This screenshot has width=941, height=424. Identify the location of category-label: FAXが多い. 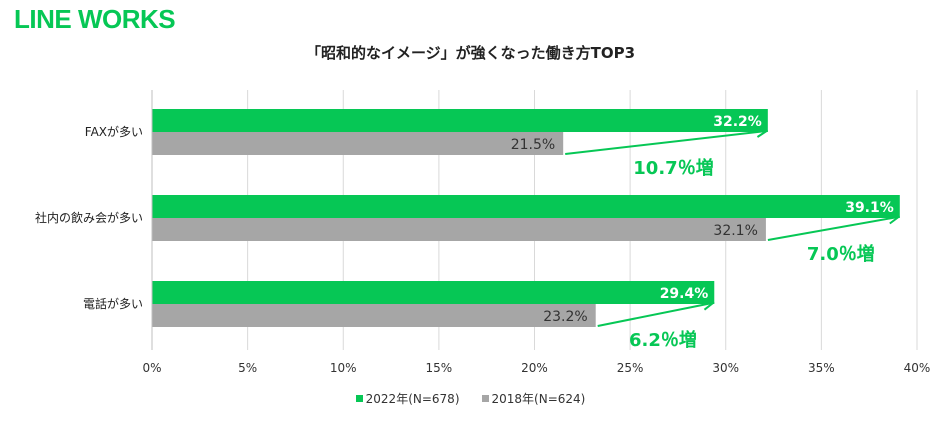
(114, 131).